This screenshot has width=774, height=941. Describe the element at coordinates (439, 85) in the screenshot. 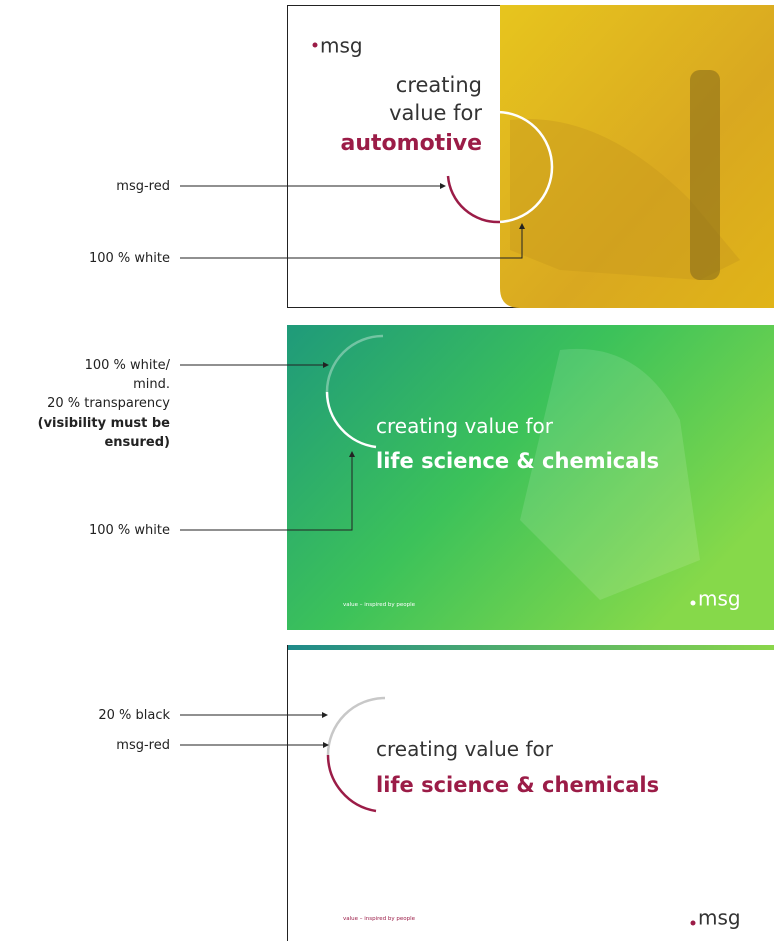

I see `headline: creating` at that location.